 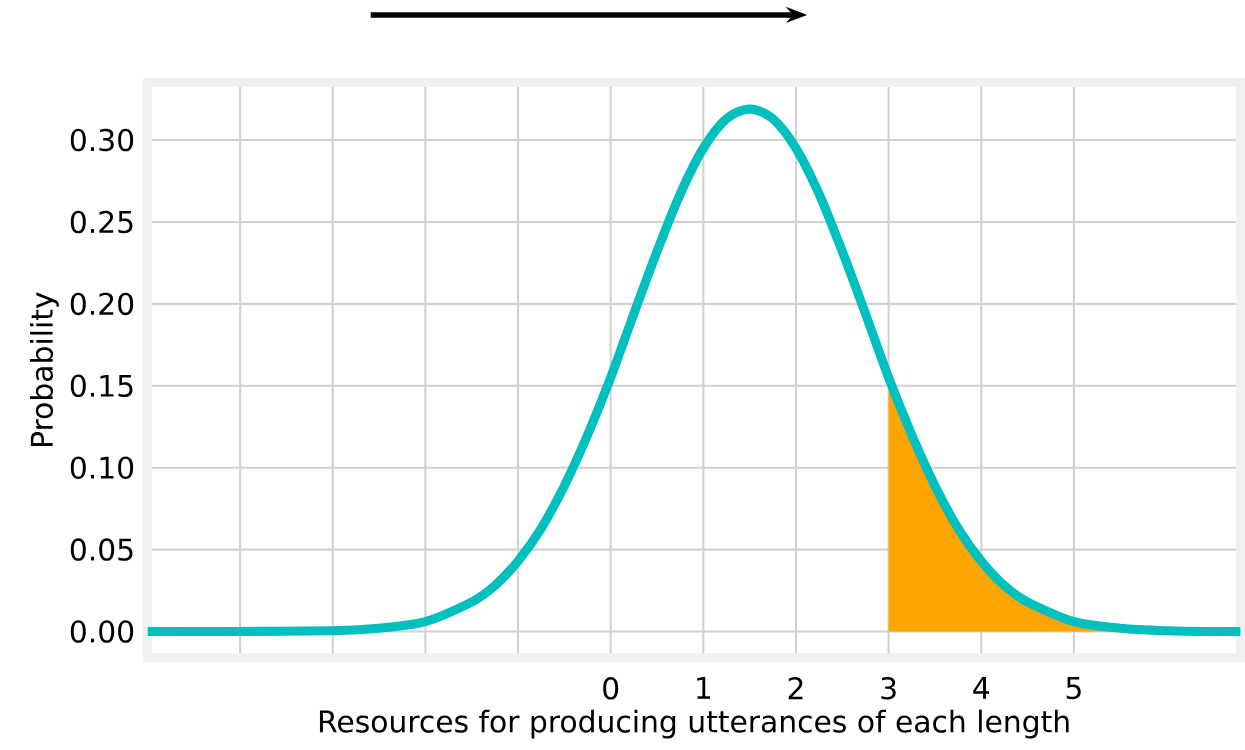 What do you see at coordinates (101, 222) in the screenshot?
I see `y-tick-label: 0.25` at bounding box center [101, 222].